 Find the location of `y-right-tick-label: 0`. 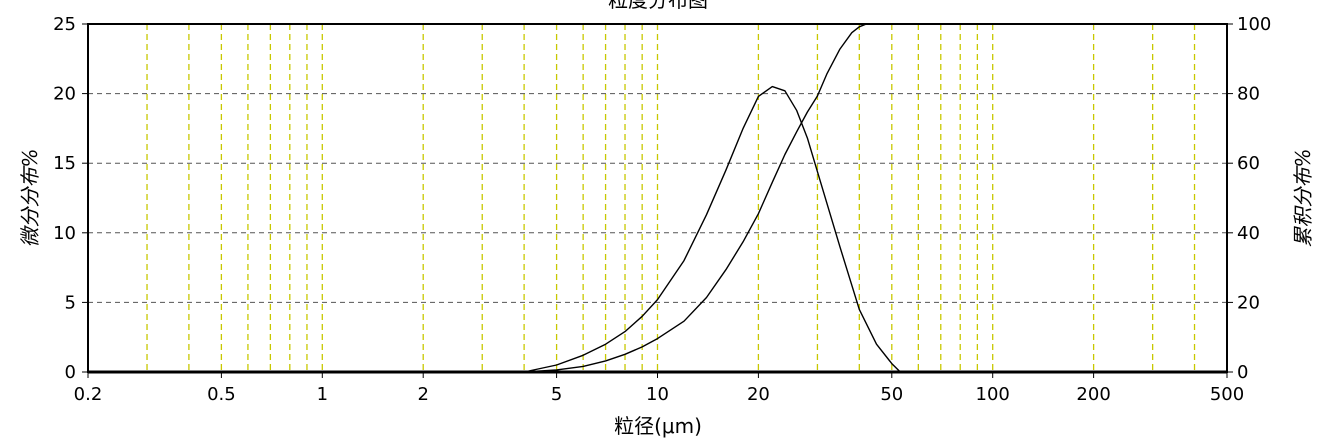

y-right-tick-label: 0 is located at coordinates (1242, 372).